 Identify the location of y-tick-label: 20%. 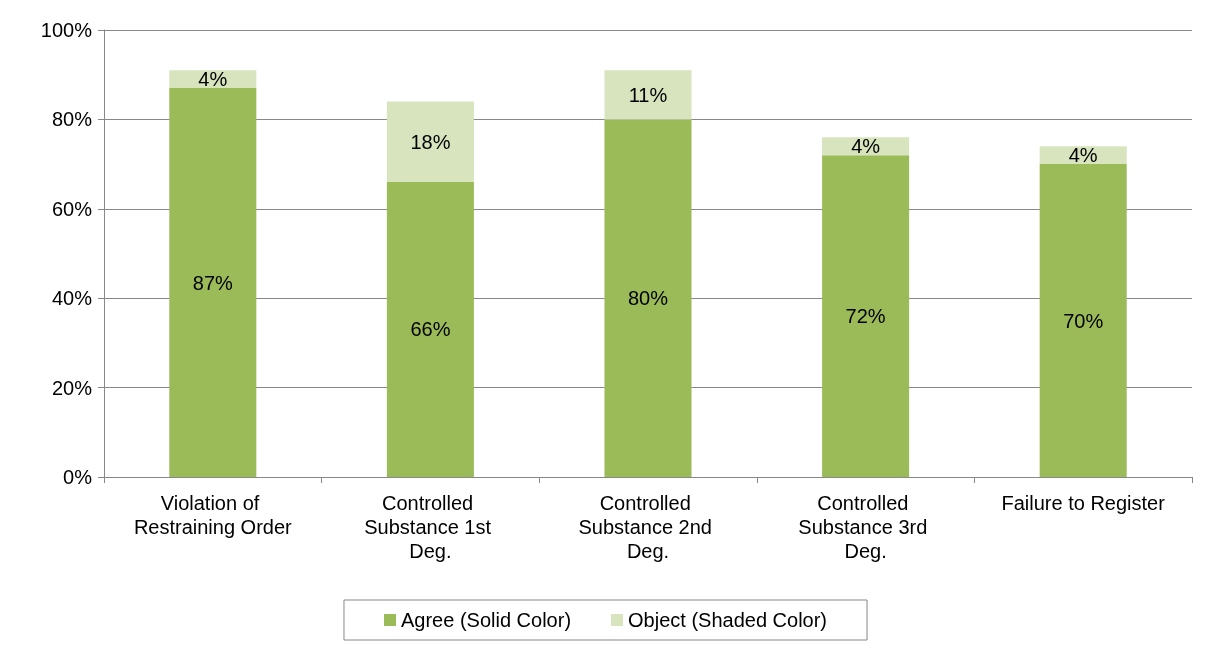
(72, 387).